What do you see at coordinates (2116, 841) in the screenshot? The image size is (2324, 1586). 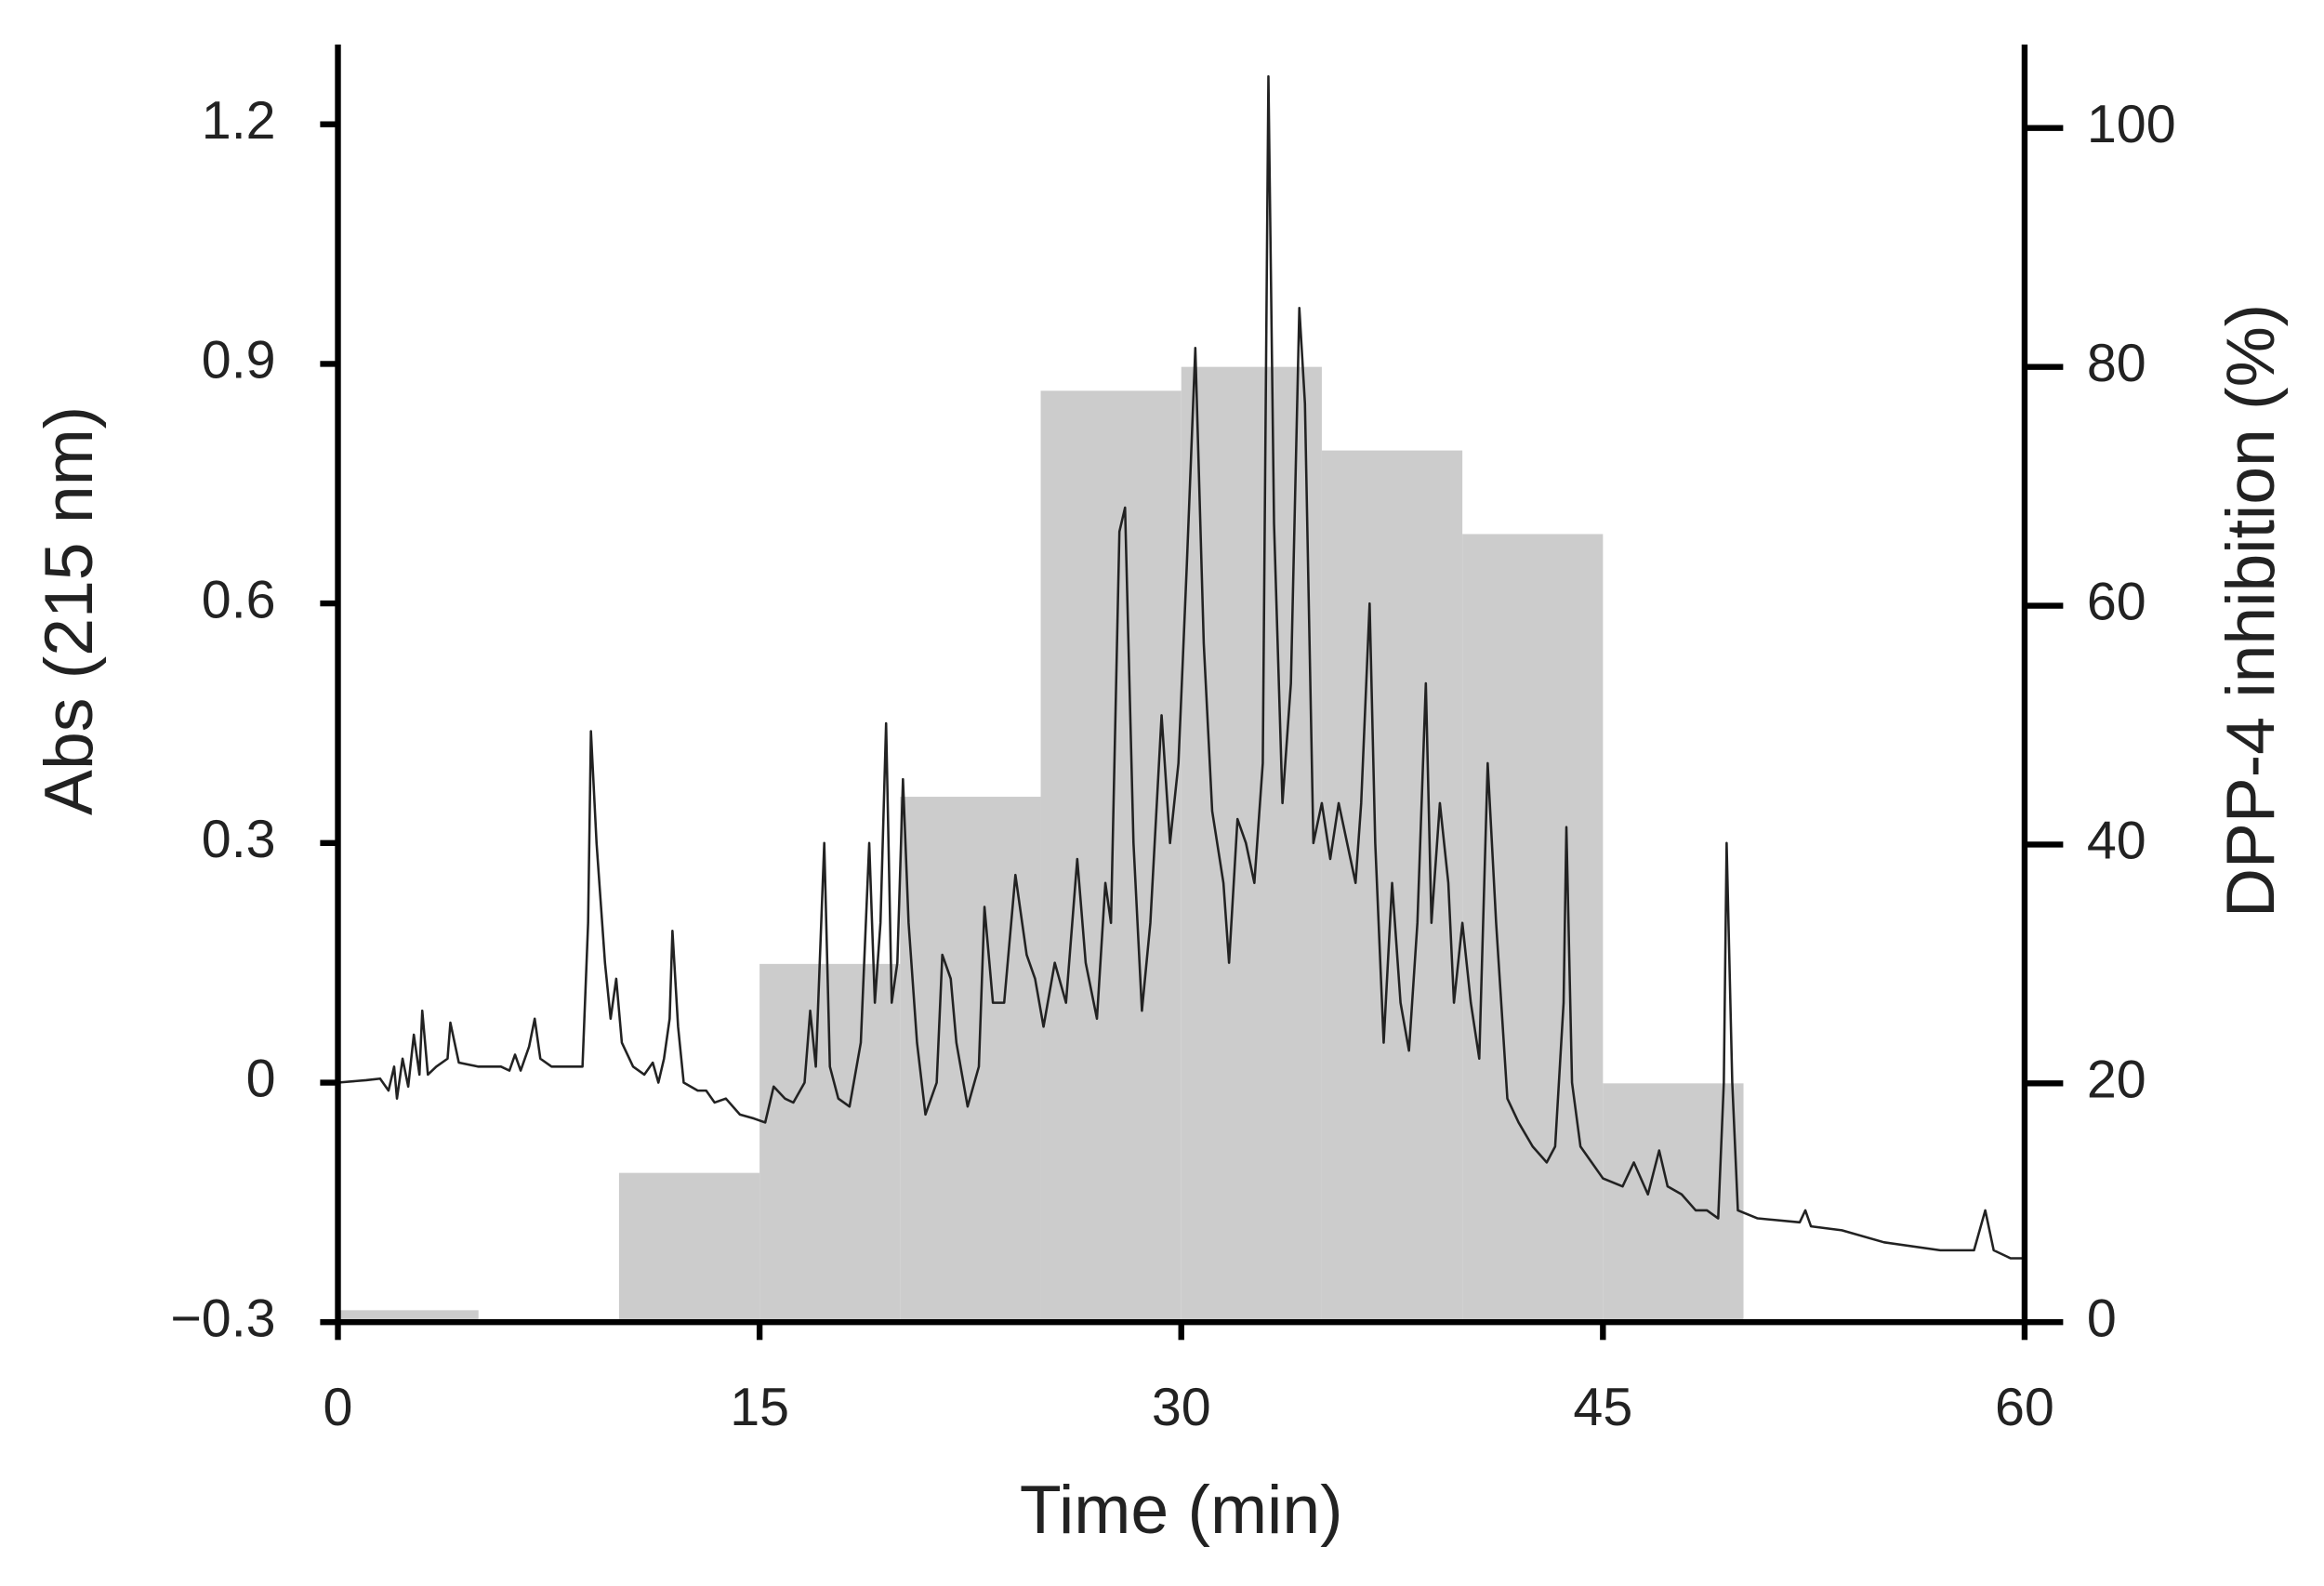 I see `y2-tick-label: 40` at bounding box center [2116, 841].